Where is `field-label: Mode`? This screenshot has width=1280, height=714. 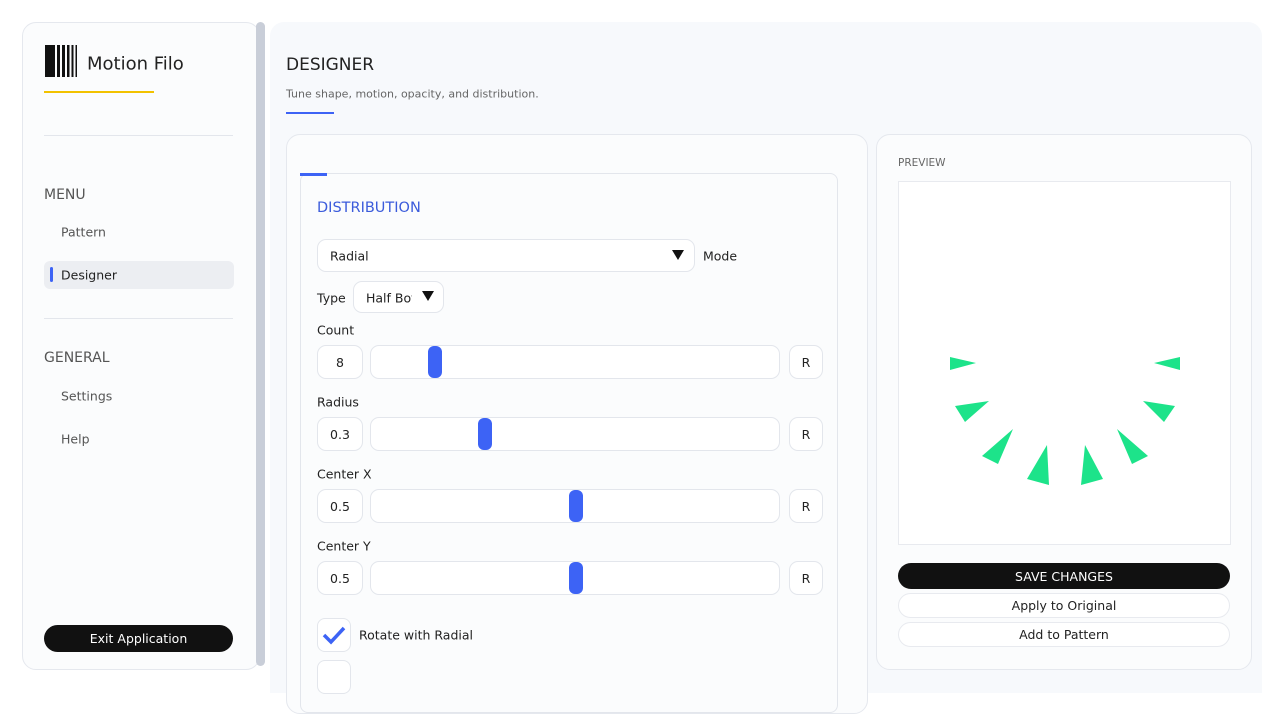 field-label: Mode is located at coordinates (720, 256).